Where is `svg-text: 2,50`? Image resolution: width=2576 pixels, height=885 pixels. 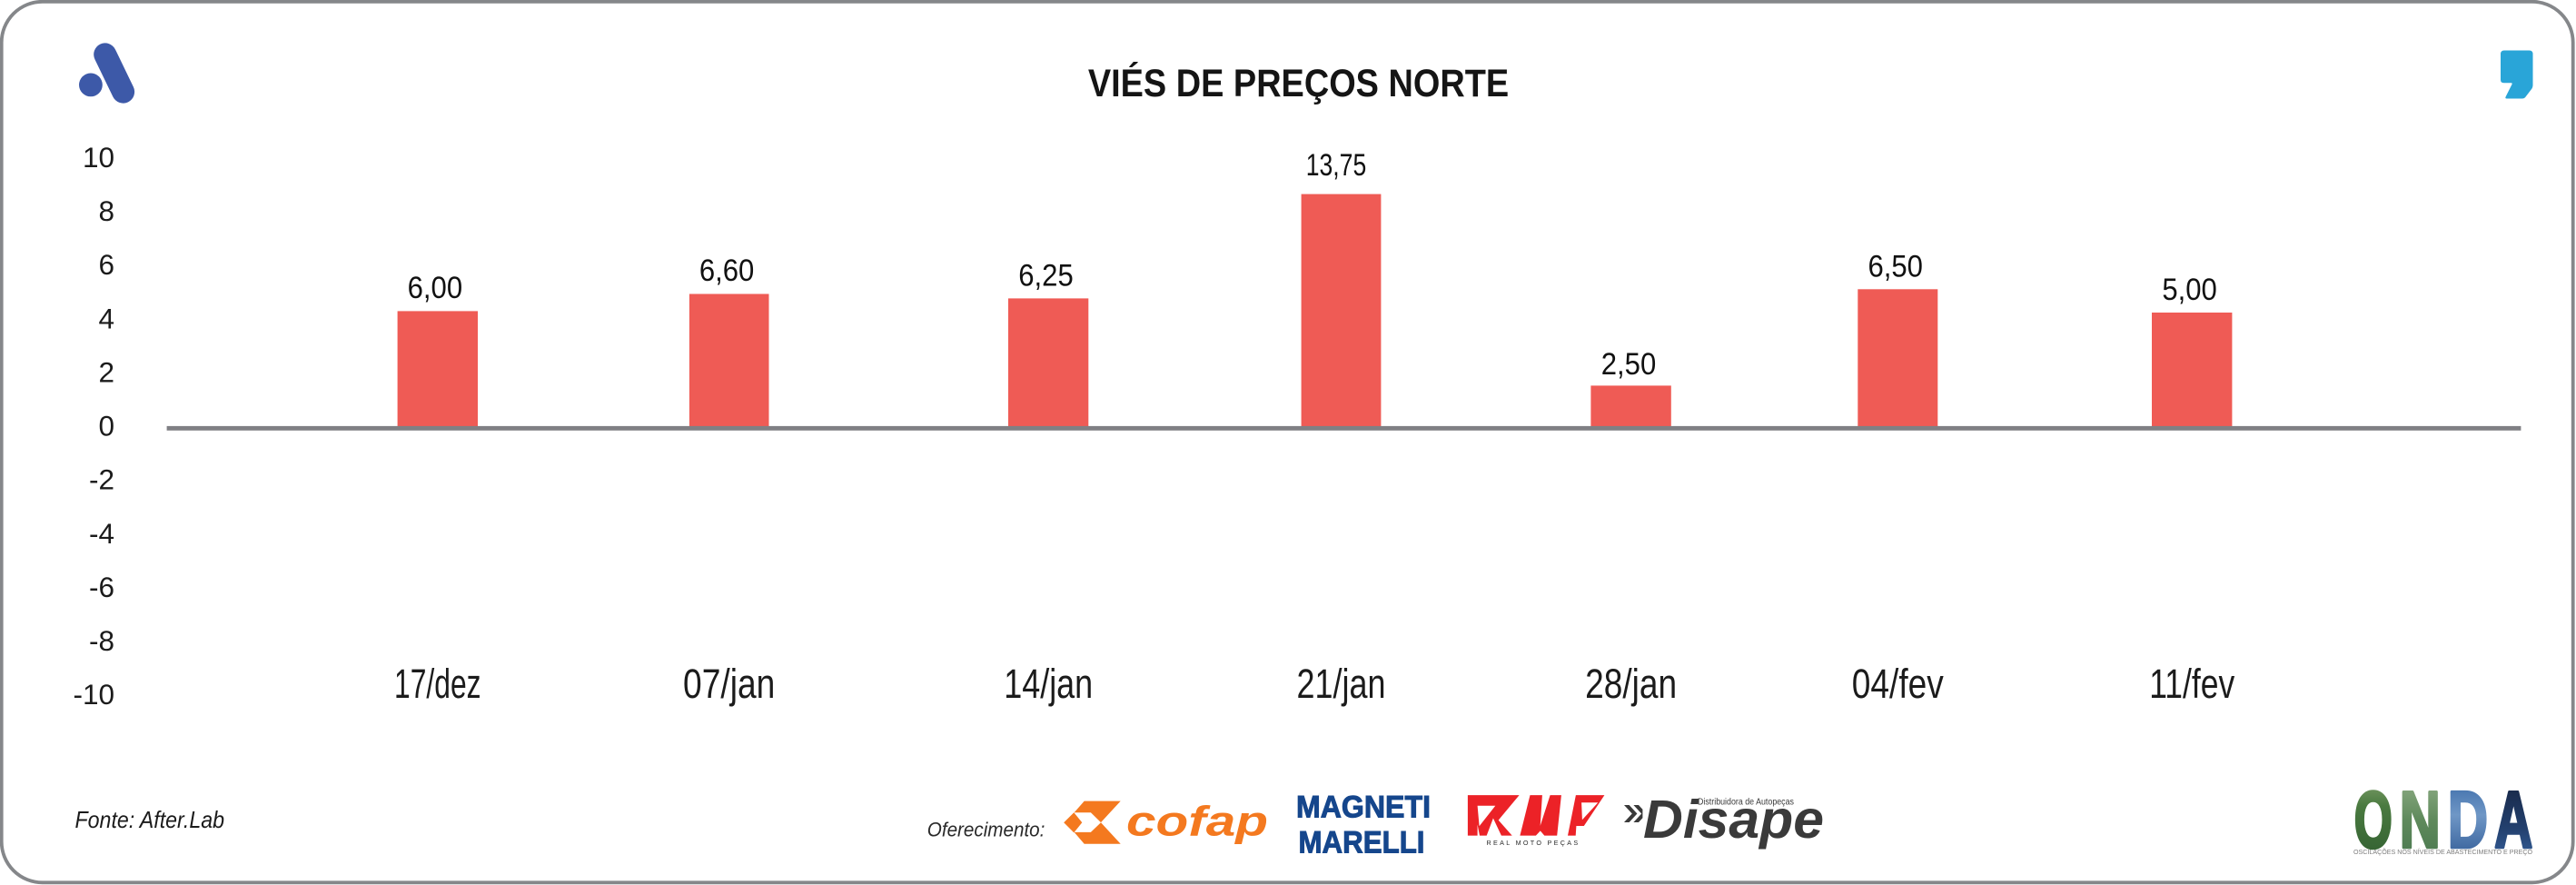
svg-text: 2,50 is located at coordinates (1629, 364).